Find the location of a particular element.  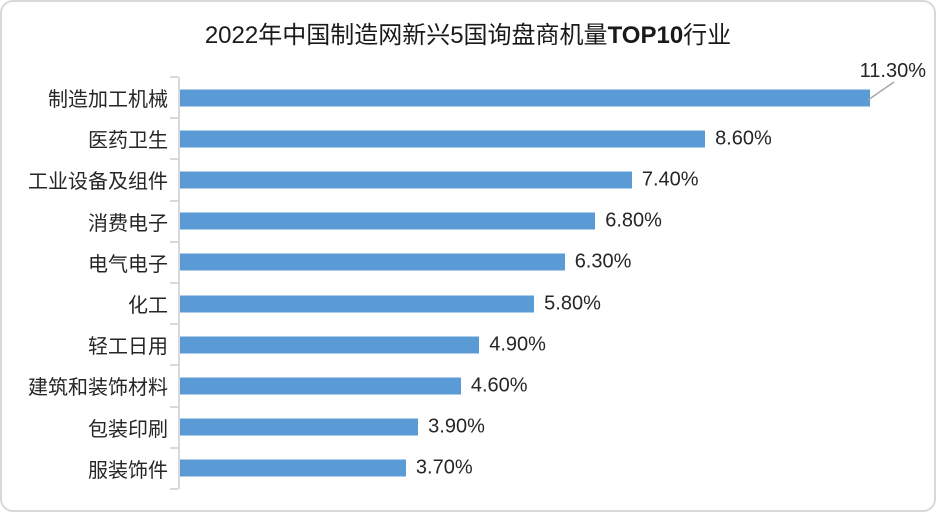

category-label: 轻工日用 is located at coordinates (128, 347).